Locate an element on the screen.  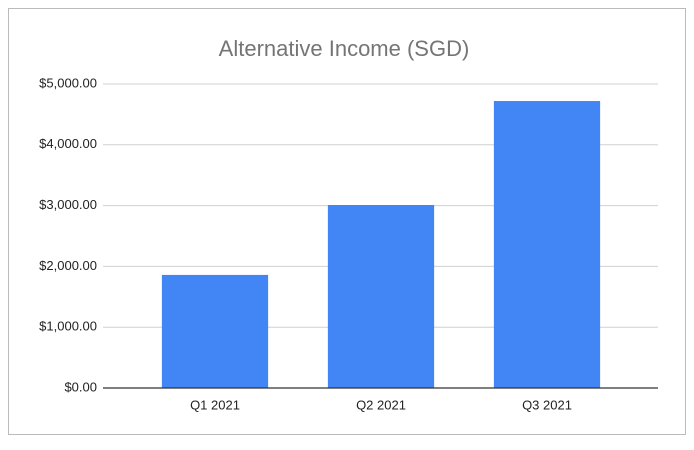
y-tick-label: $2,000.00 is located at coordinates (68, 265).